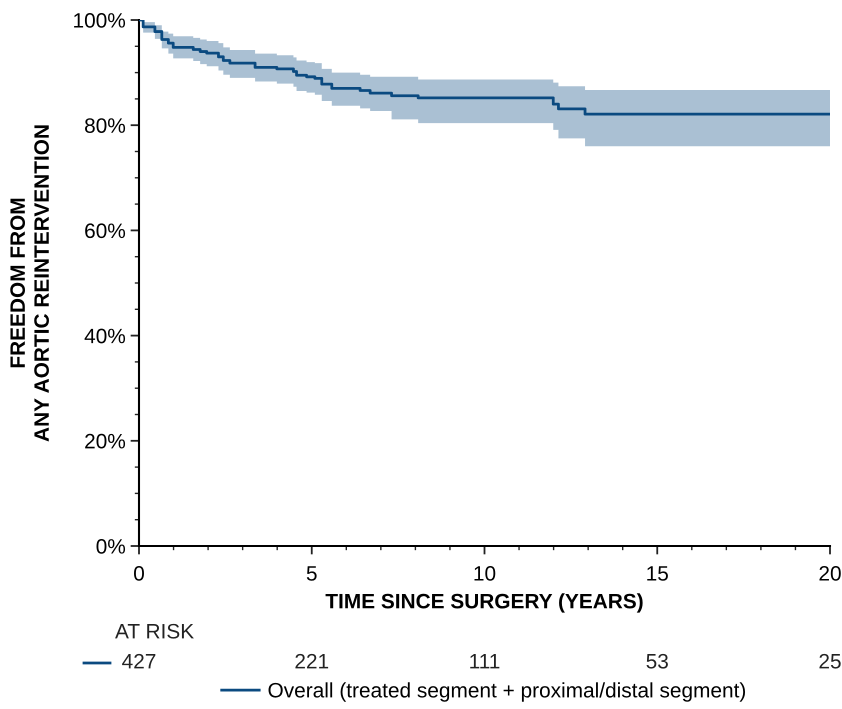  What do you see at coordinates (154, 631) in the screenshot?
I see `text: AT RISK` at bounding box center [154, 631].